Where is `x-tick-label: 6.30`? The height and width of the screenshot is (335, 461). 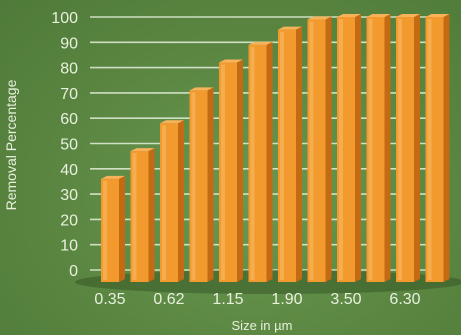
x-tick-label: 6.30 is located at coordinates (404, 299).